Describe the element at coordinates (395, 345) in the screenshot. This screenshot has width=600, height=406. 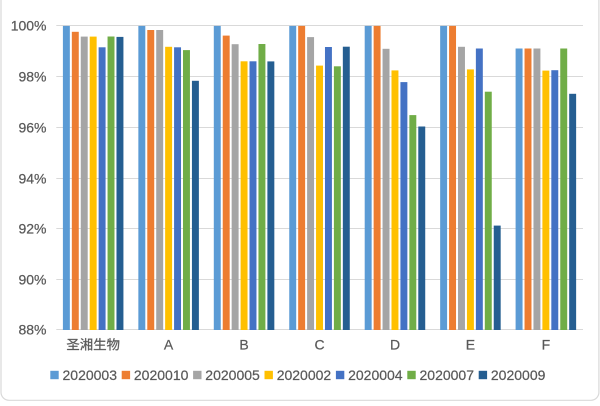
I see `svg-text: D` at that location.